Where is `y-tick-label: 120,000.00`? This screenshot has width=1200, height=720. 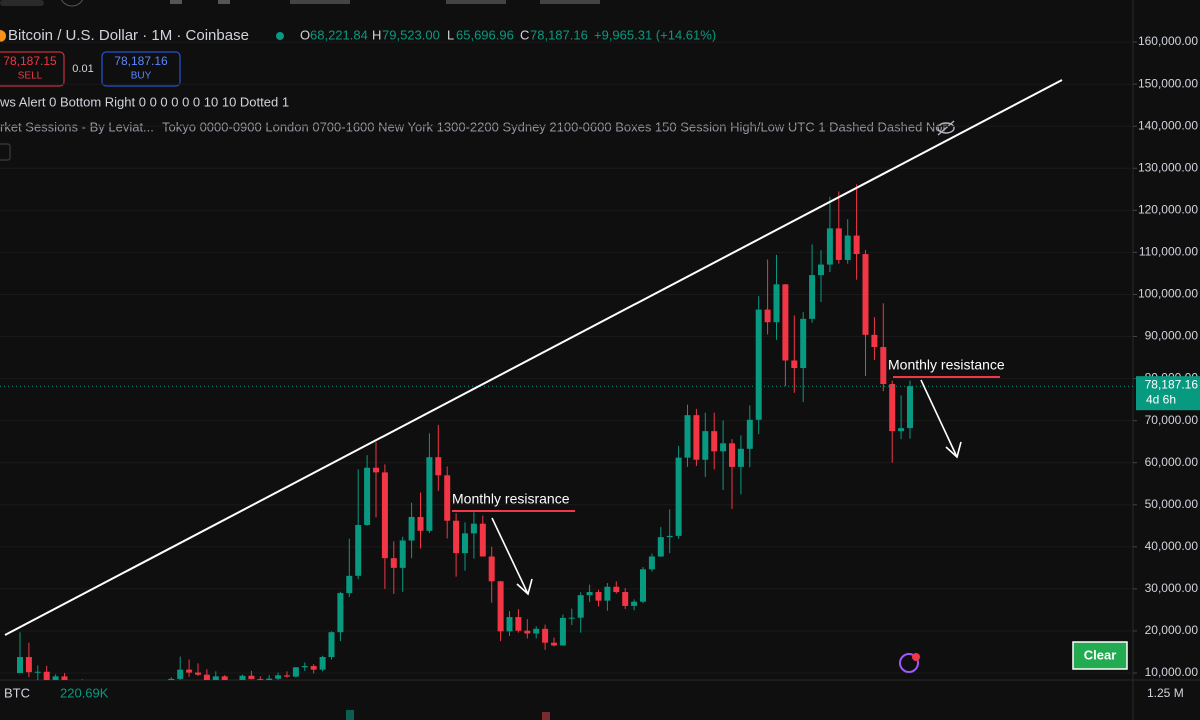
y-tick-label: 120,000.00 is located at coordinates (1168, 209).